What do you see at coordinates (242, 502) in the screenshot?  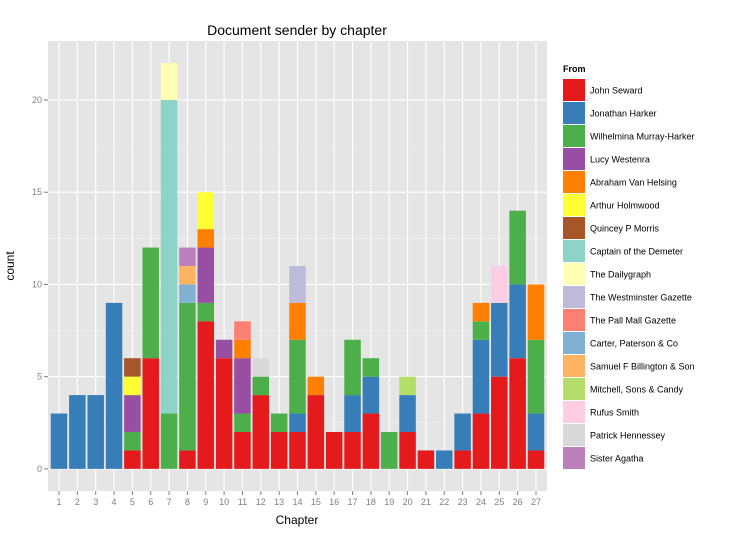 I see `x-tick-label: 11` at bounding box center [242, 502].